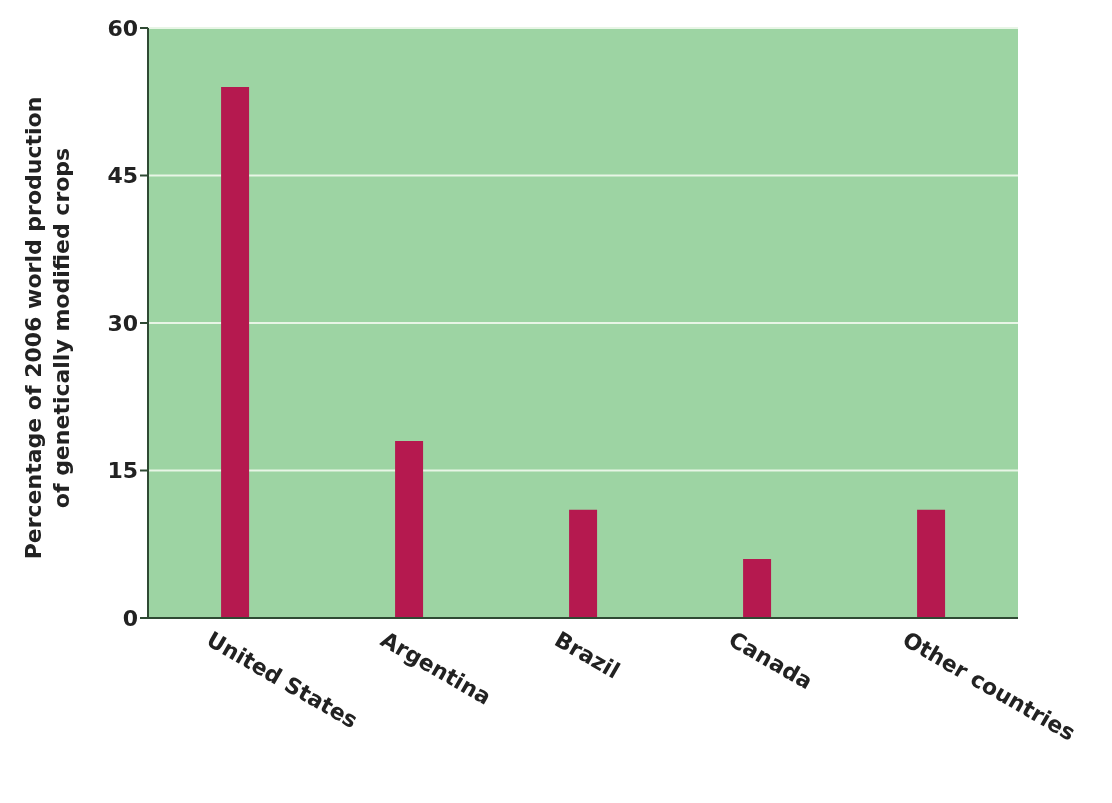  I want to click on y-tick-label: 15, so click(122, 471).